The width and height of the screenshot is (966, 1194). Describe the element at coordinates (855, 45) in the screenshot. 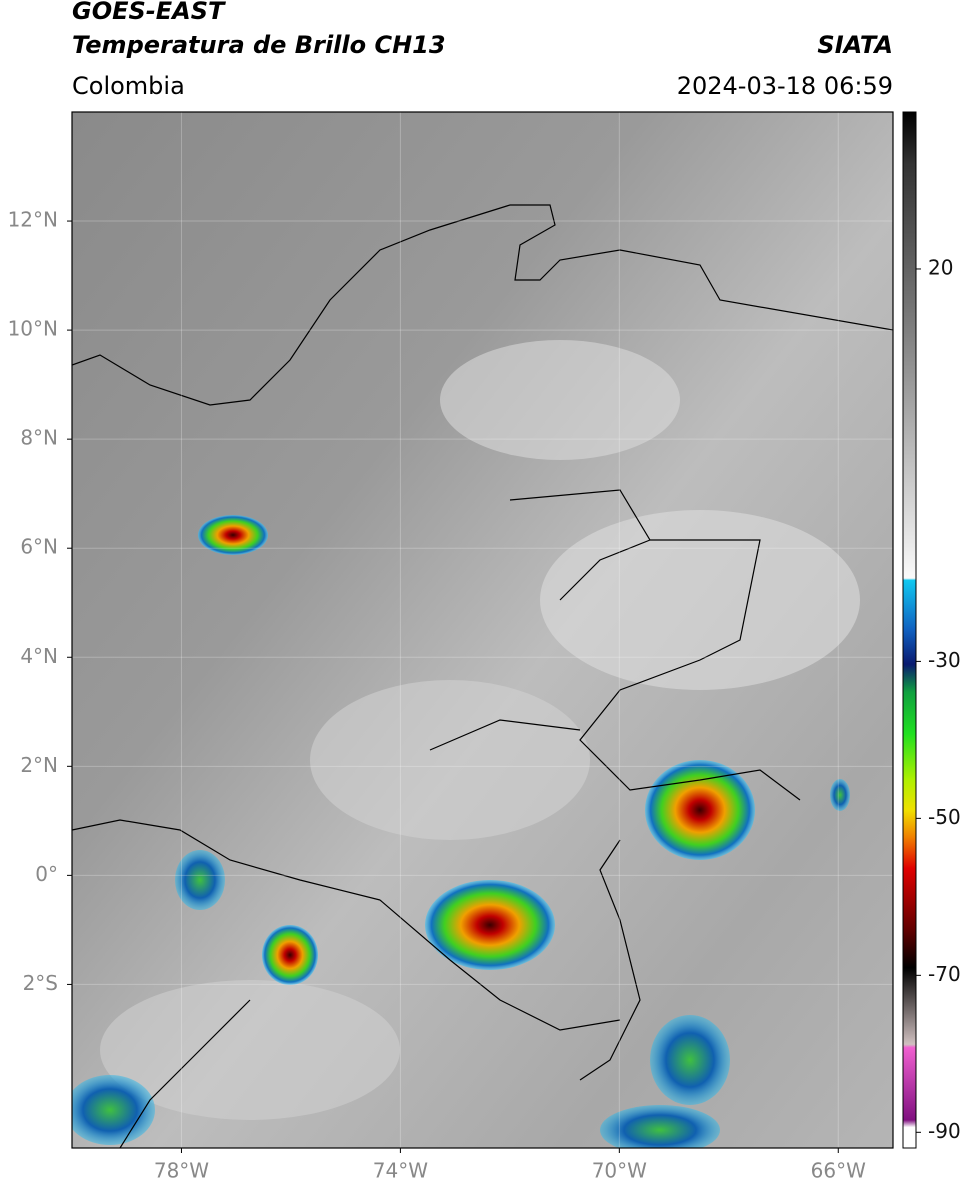

I see `source: SIATA` at that location.